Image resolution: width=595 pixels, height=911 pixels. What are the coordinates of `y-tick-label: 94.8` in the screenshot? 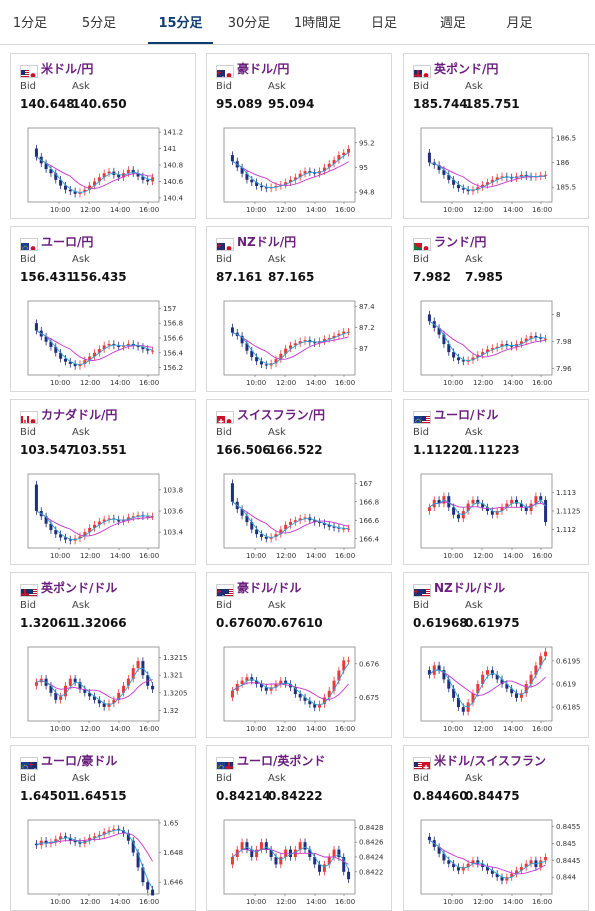 It's located at (367, 193).